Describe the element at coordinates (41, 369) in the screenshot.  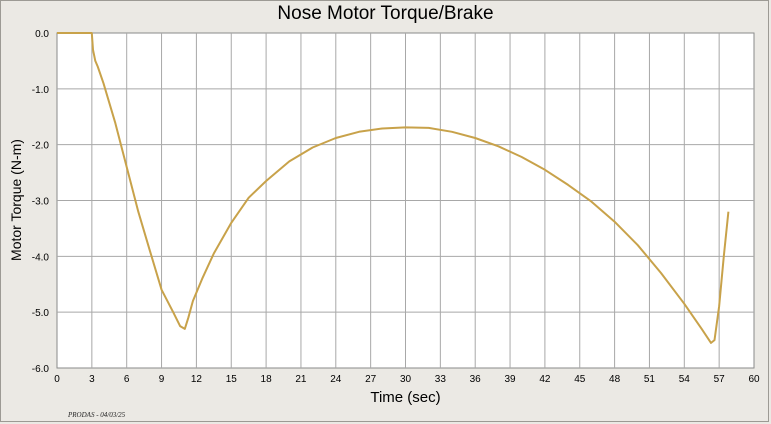
I see `y-tick-label: -6.0` at that location.